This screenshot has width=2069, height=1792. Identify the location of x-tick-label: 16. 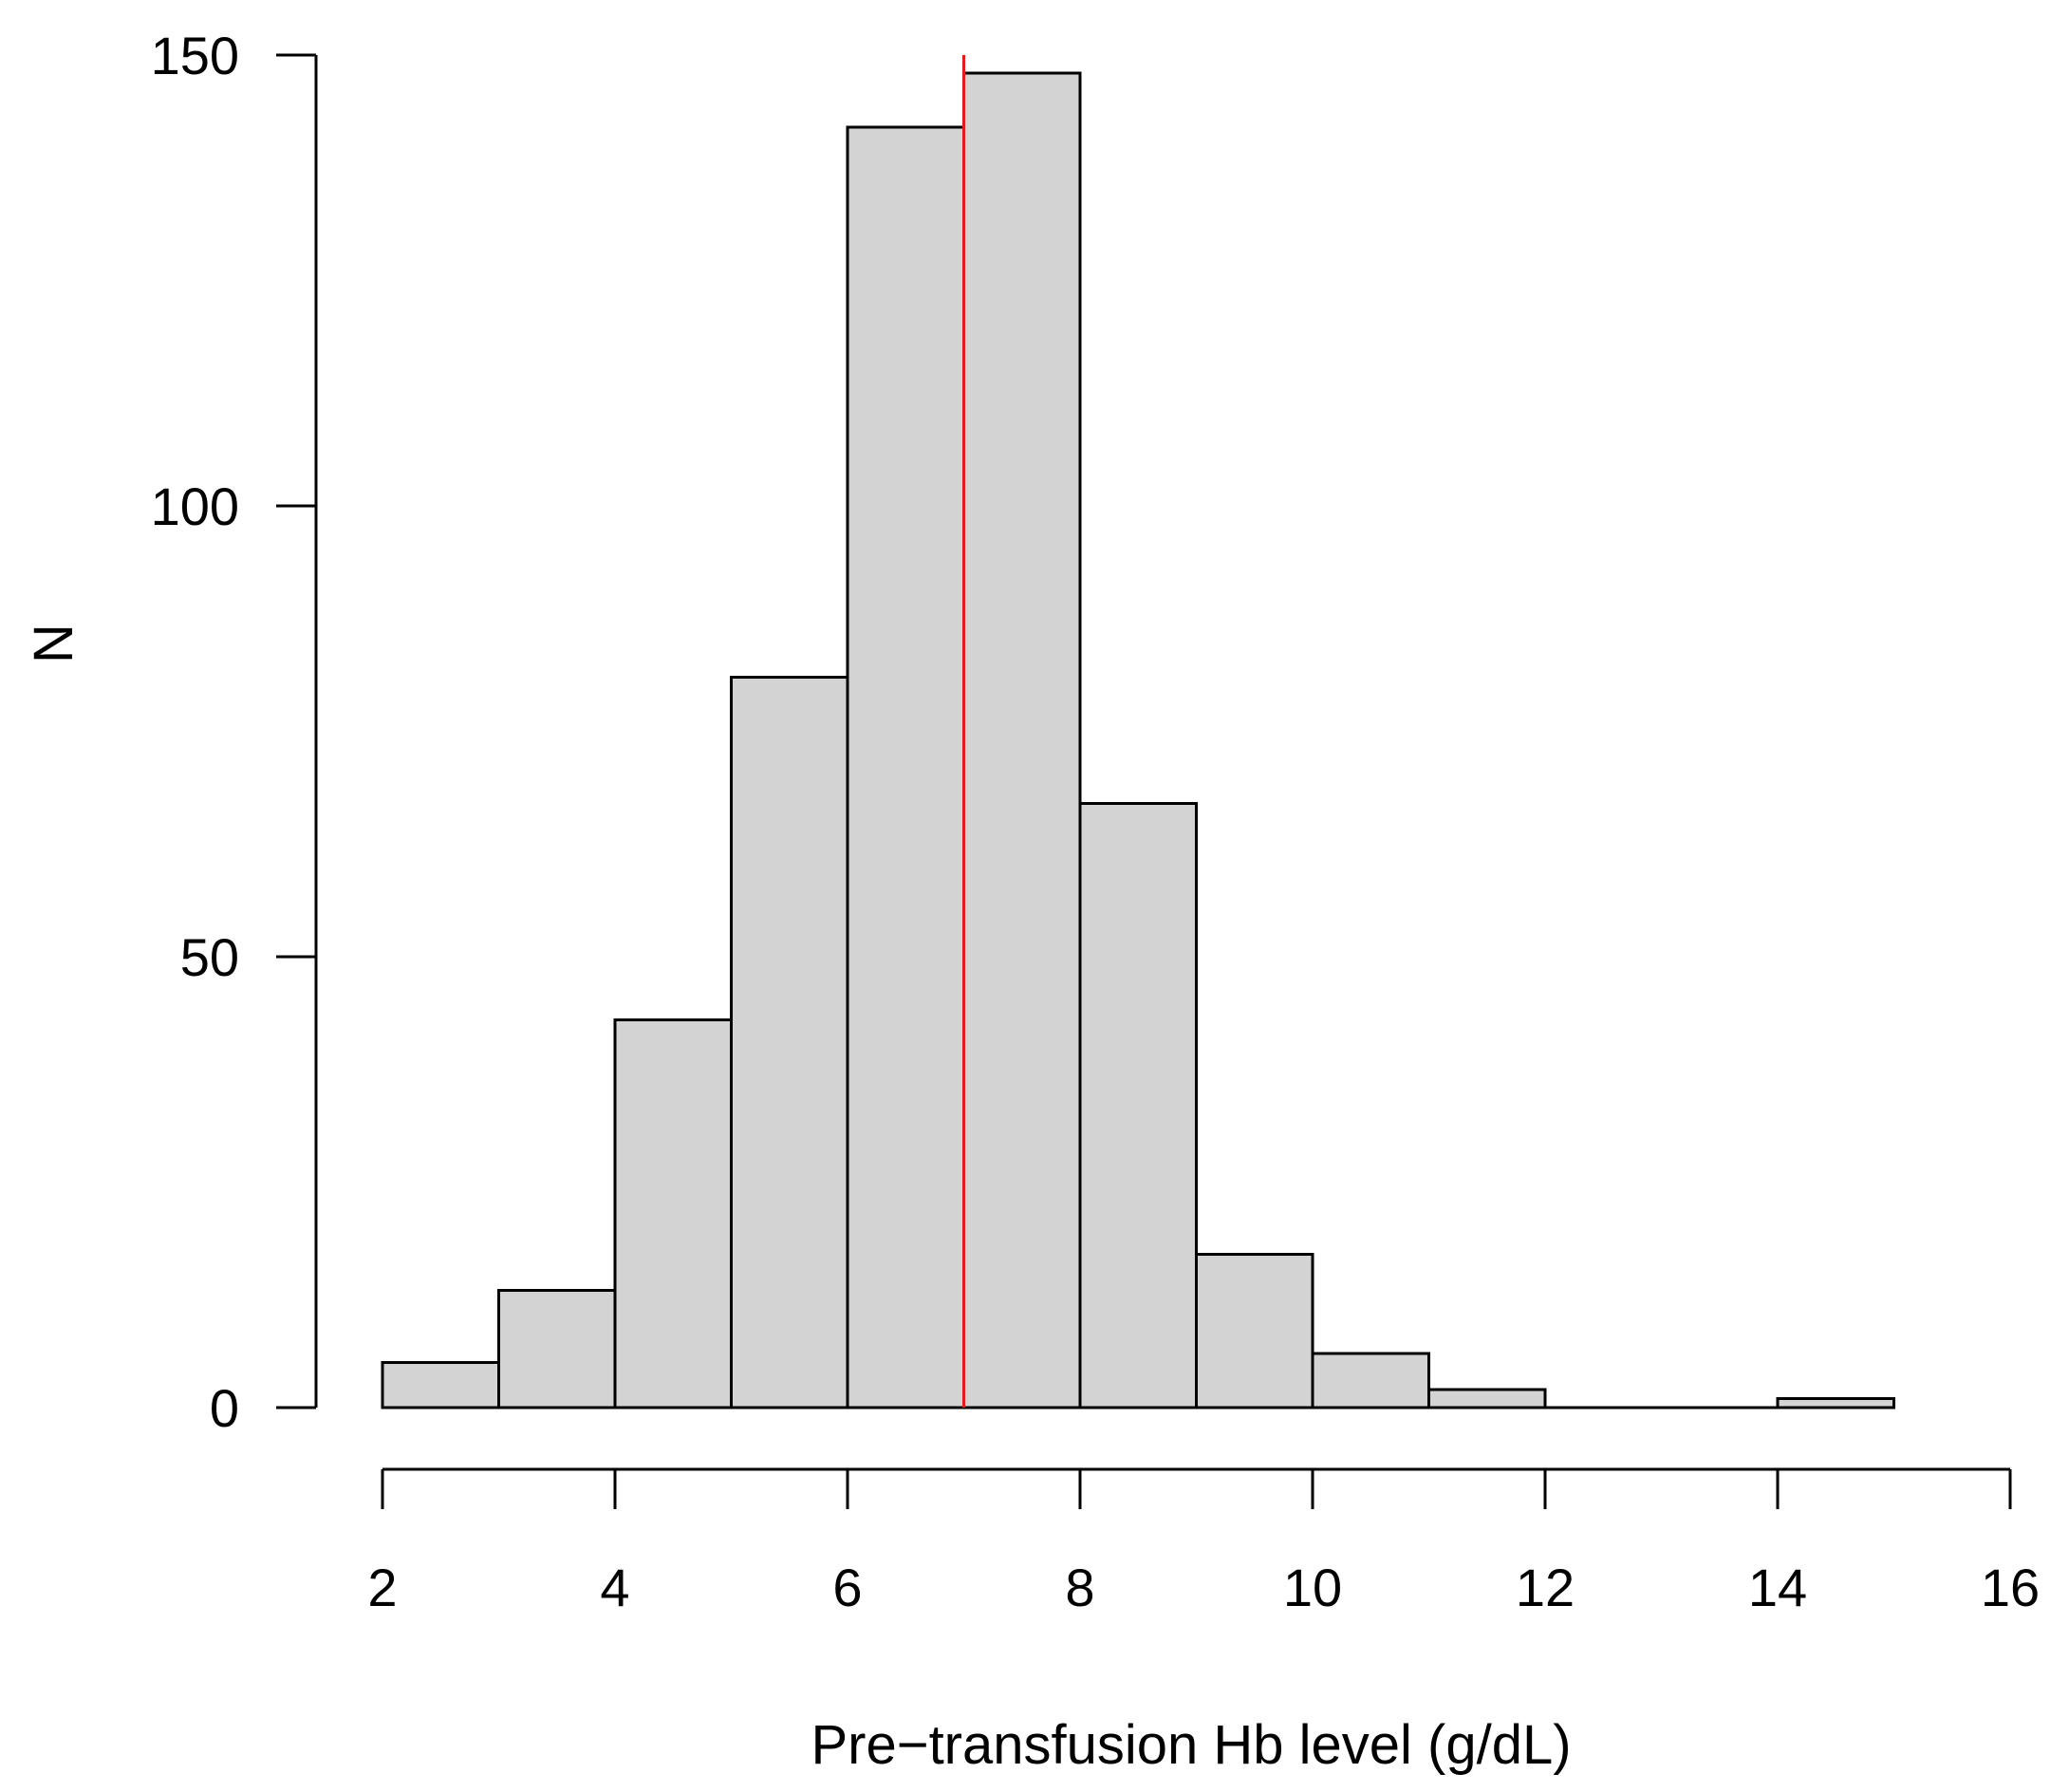
(2010, 1587).